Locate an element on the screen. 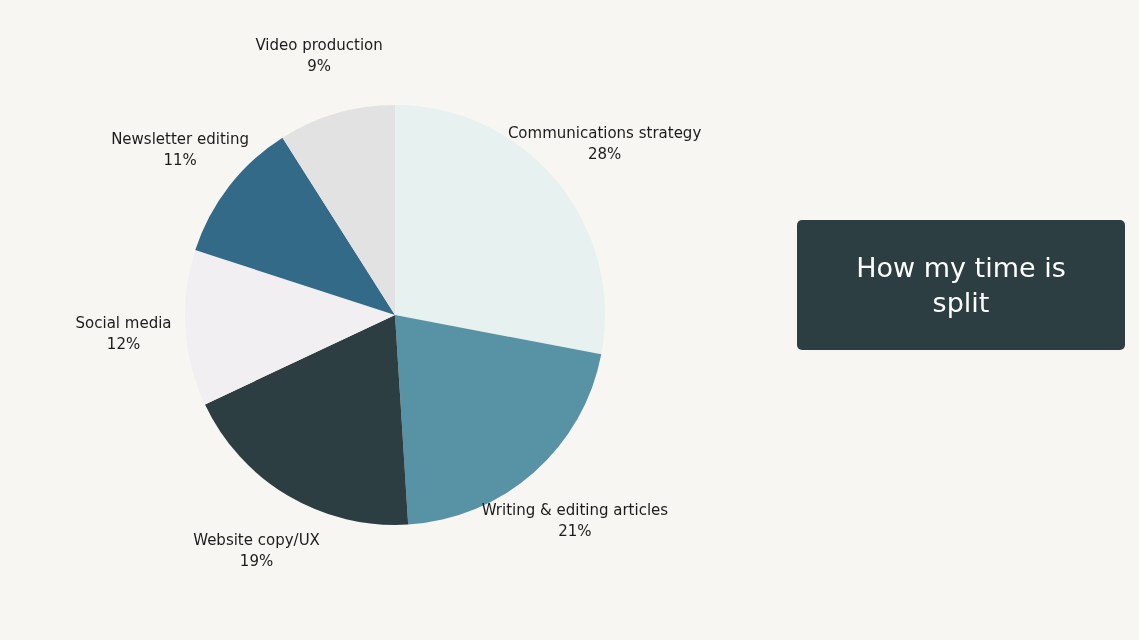 This screenshot has width=1139, height=640. data-label: 21% is located at coordinates (575, 531).